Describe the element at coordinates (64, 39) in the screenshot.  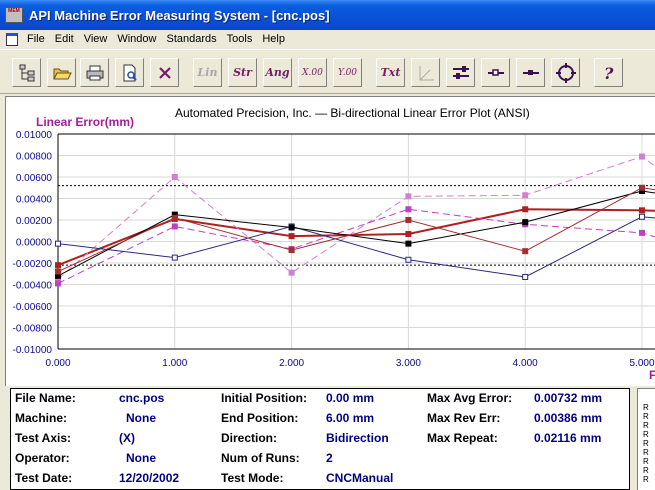
I see `menu-edit: Edit` at that location.